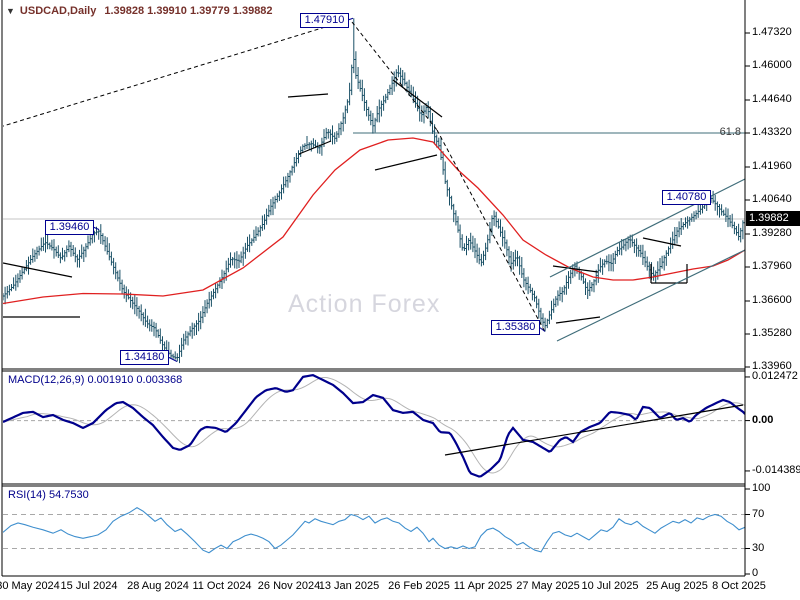 The height and width of the screenshot is (600, 800). Describe the element at coordinates (364, 304) in the screenshot. I see `watermark: Action Forex` at that location.